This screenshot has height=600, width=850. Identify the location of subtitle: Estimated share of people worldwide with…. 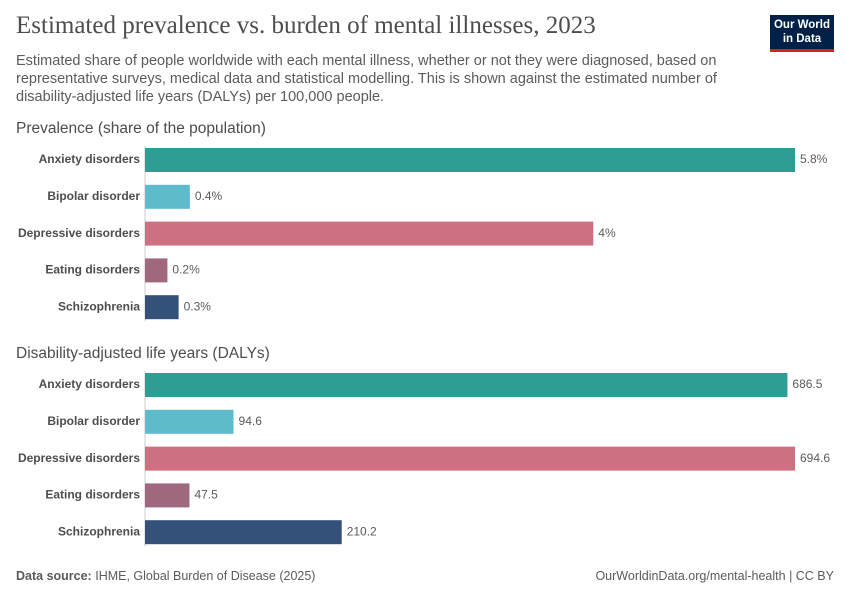
(366, 79).